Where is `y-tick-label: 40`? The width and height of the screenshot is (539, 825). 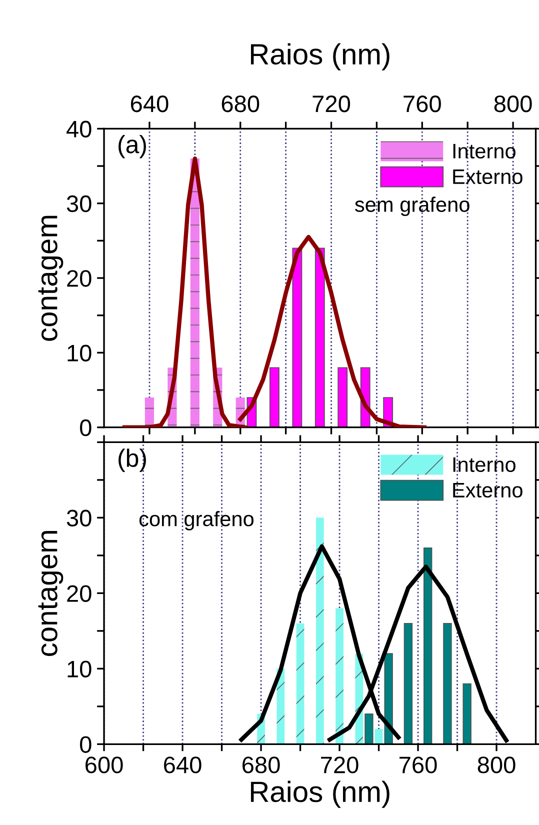
y-tick-label: 40 is located at coordinates (79, 129).